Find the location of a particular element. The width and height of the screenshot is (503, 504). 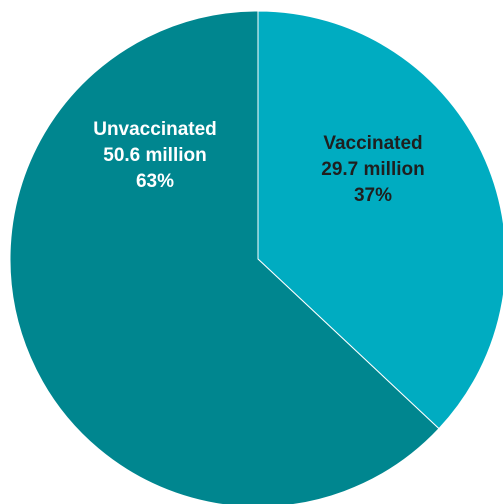

slice-label-vaccinated: Vaccinated 29.7 million 37% is located at coordinates (373, 170).